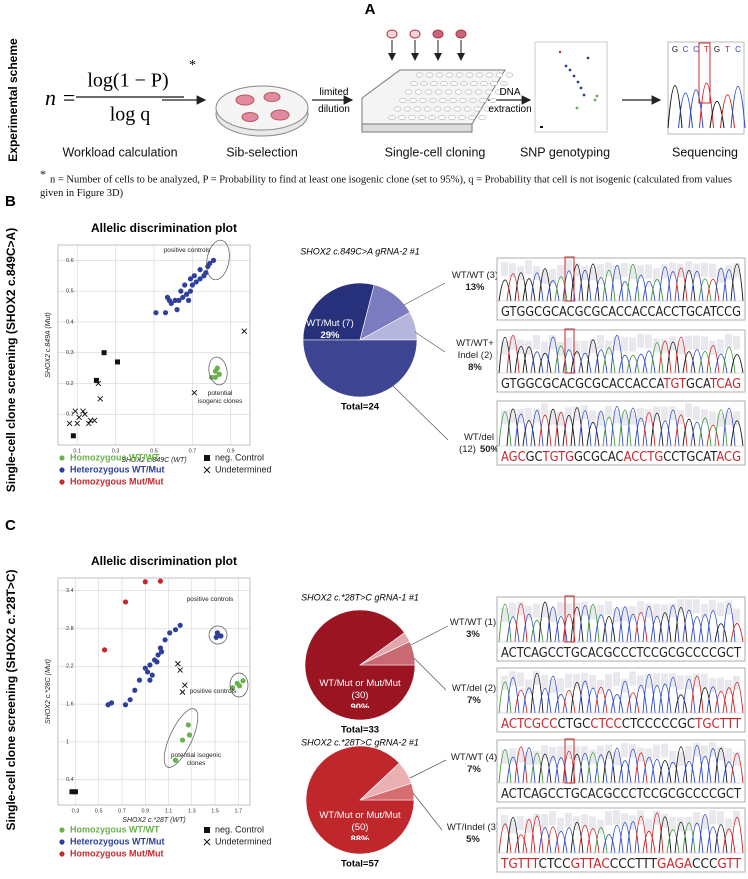 The width and height of the screenshot is (748, 879). What do you see at coordinates (509, 101) in the screenshot?
I see `arrow-label: DNA extraction` at bounding box center [509, 101].